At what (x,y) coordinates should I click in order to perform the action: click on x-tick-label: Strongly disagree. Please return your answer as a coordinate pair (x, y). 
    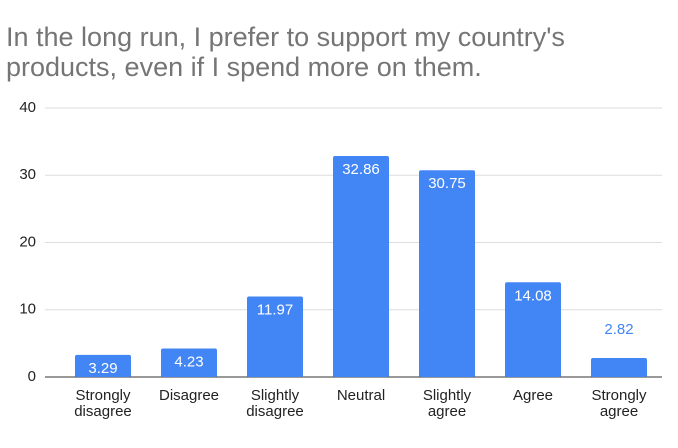
    Looking at the image, I should click on (103, 403).